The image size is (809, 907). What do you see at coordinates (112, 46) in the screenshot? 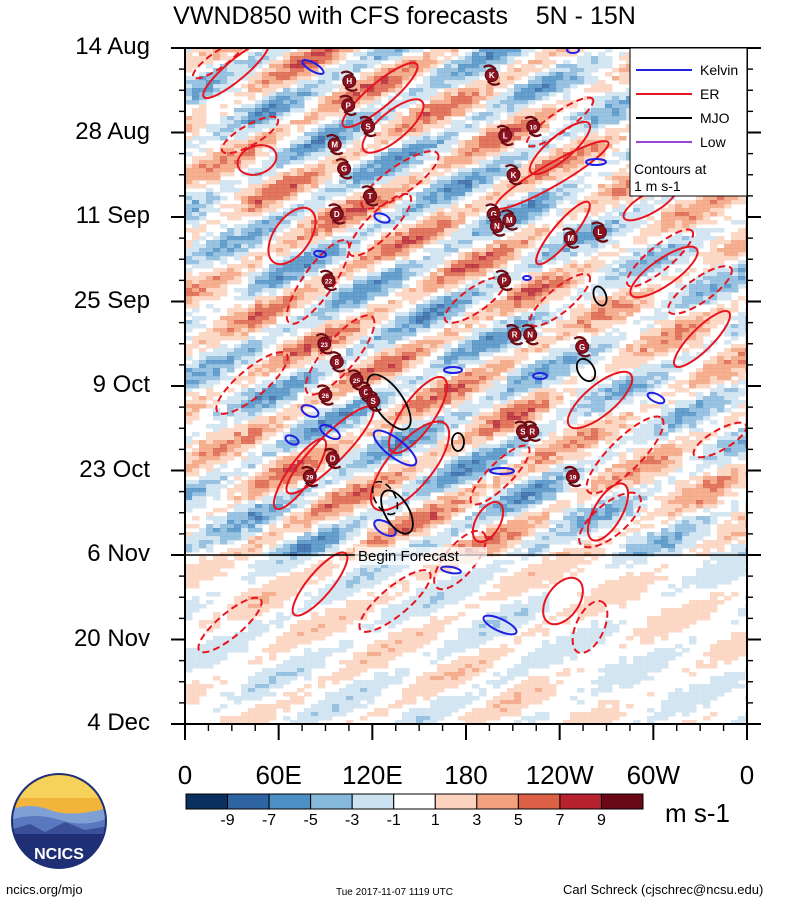
I see `y-tick-label: 14 Aug` at bounding box center [112, 46].